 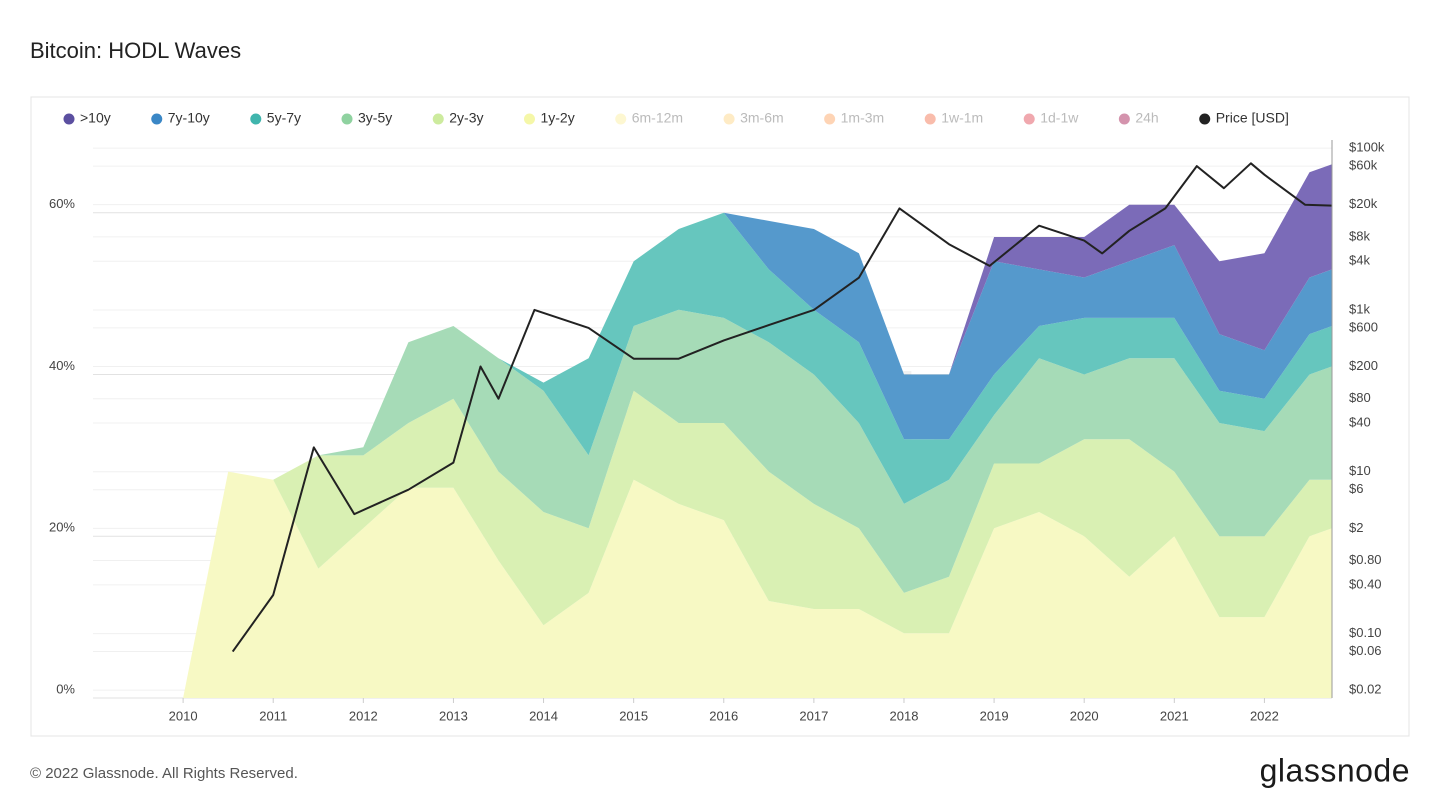 I want to click on y2-tick-label: $0.02, so click(x=1365, y=689).